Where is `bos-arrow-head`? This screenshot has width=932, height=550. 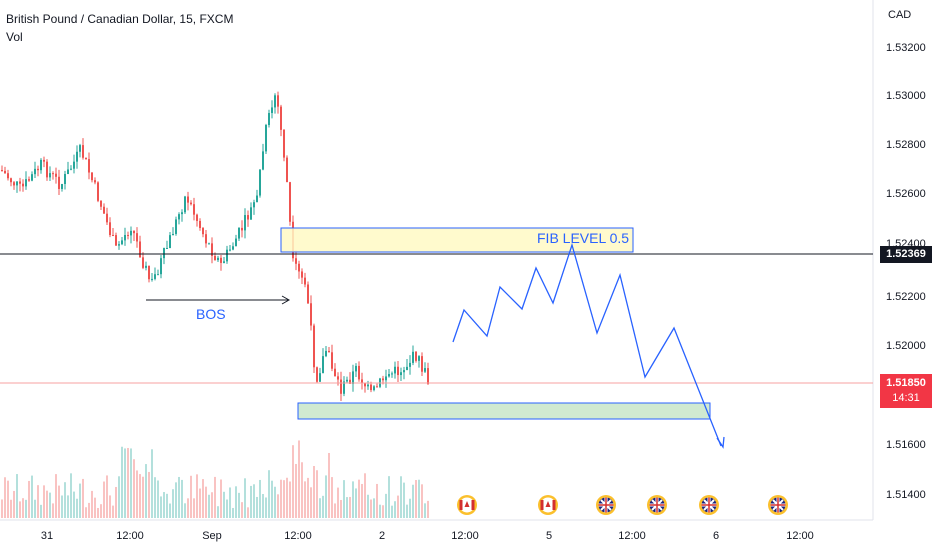
bos-arrow-head is located at coordinates (286, 300).